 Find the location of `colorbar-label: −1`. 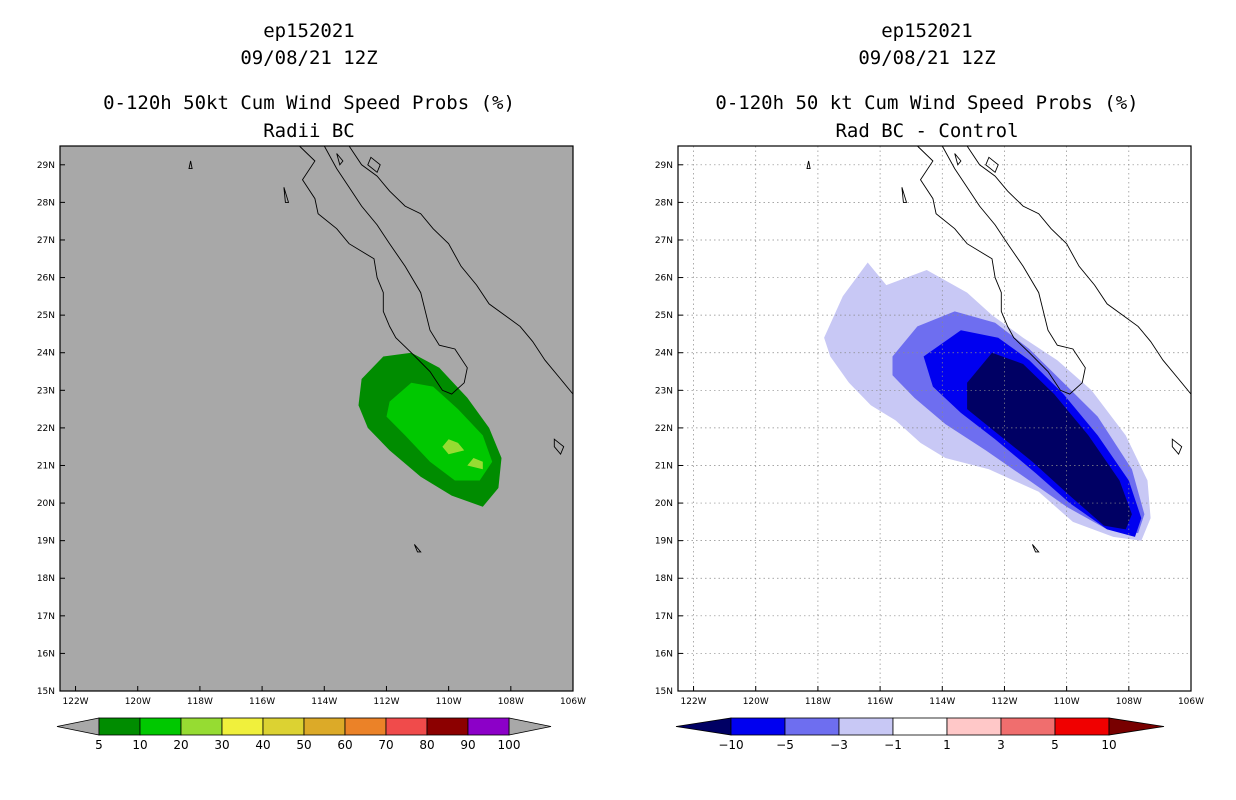

colorbar-label: −1 is located at coordinates (893, 745).